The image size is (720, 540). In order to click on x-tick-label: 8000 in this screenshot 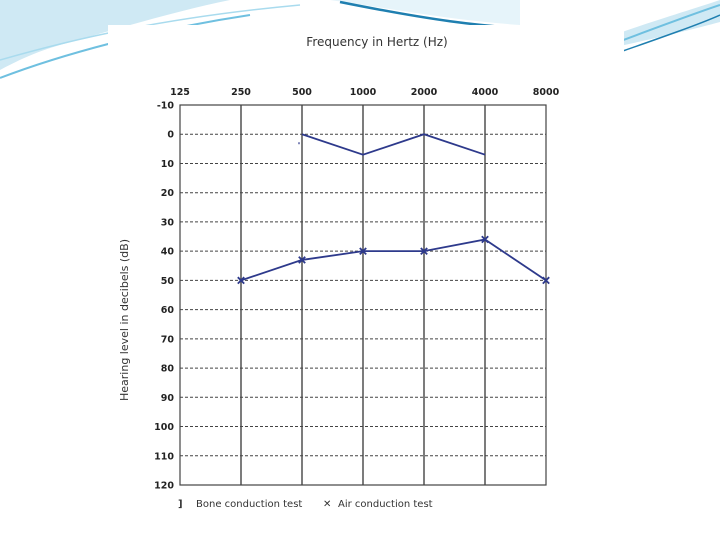, I will do `click(546, 92)`.